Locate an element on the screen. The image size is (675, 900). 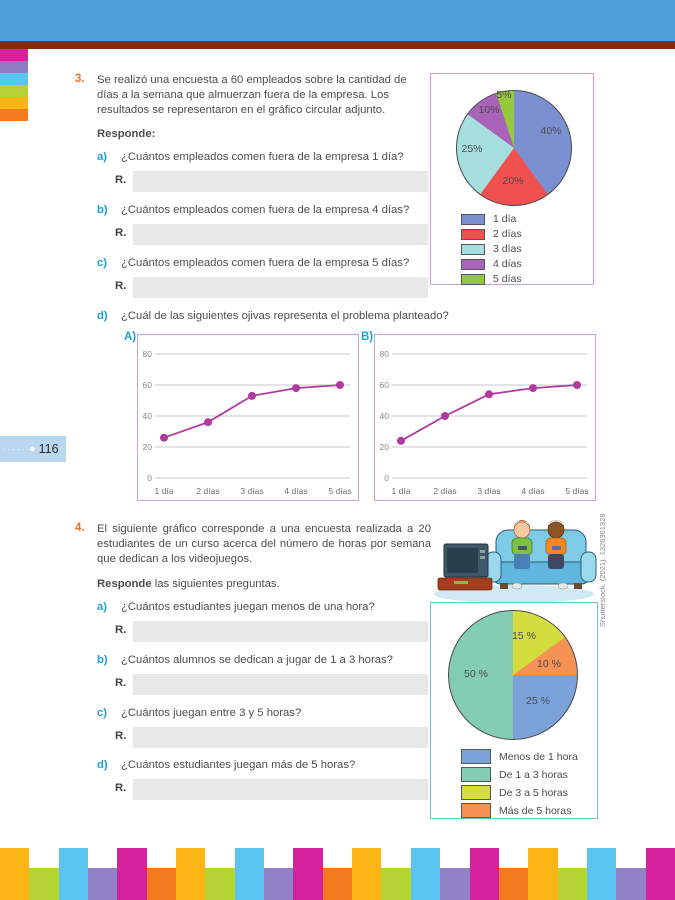
page-number: 116 is located at coordinates (48, 449).